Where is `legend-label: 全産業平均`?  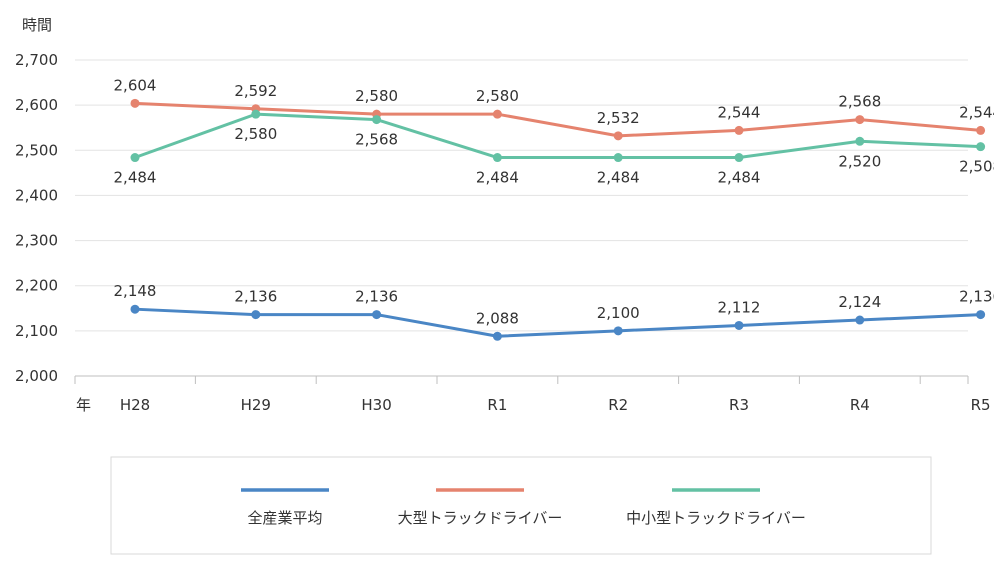
legend-label: 全産業平均 is located at coordinates (284, 518).